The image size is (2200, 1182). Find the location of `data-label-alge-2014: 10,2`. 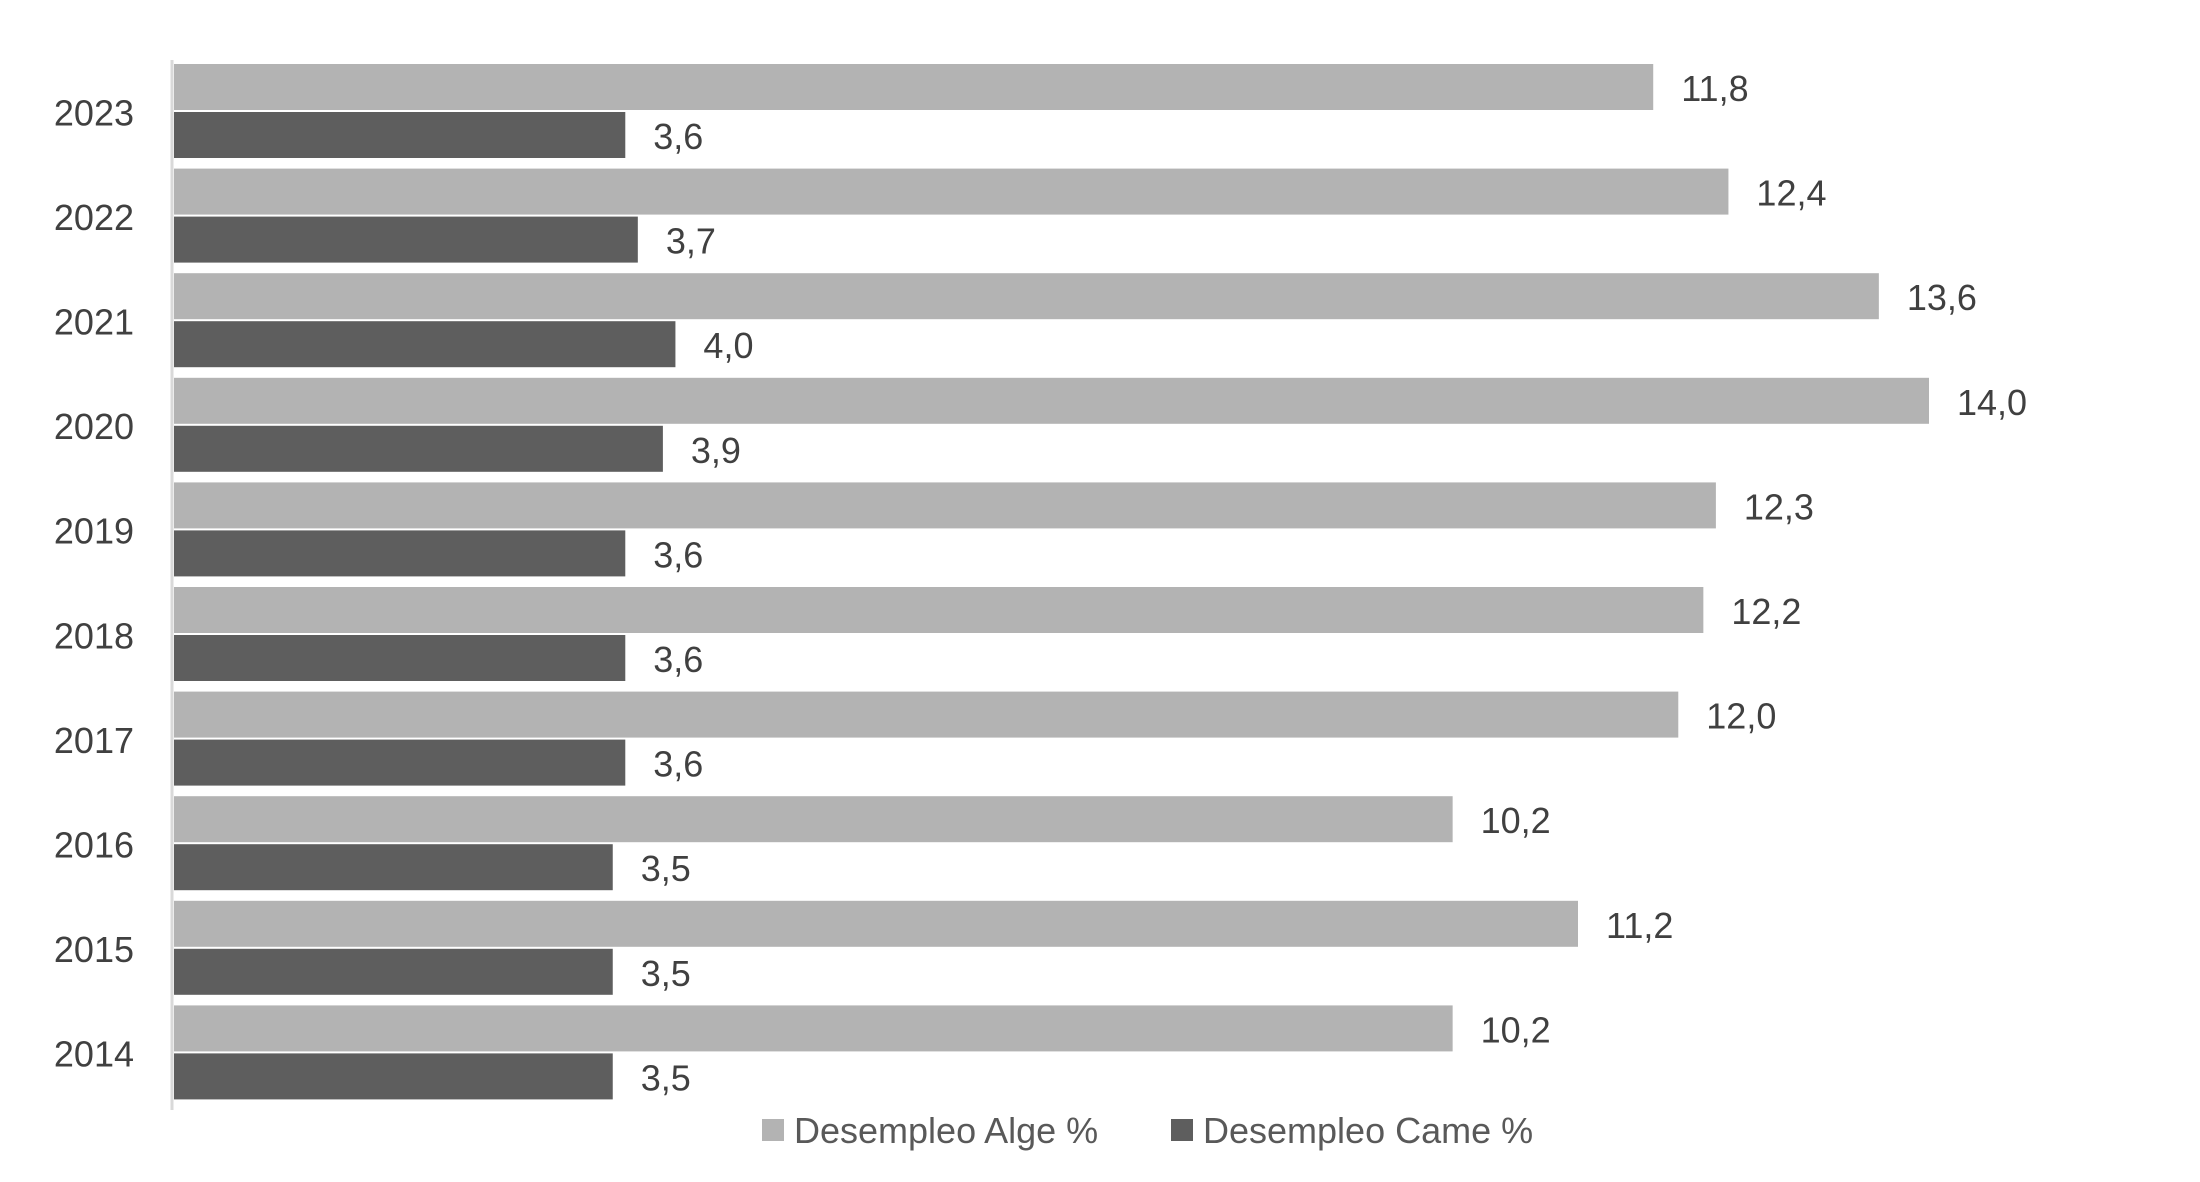

data-label-alge-2014: 10,2 is located at coordinates (1516, 1029).